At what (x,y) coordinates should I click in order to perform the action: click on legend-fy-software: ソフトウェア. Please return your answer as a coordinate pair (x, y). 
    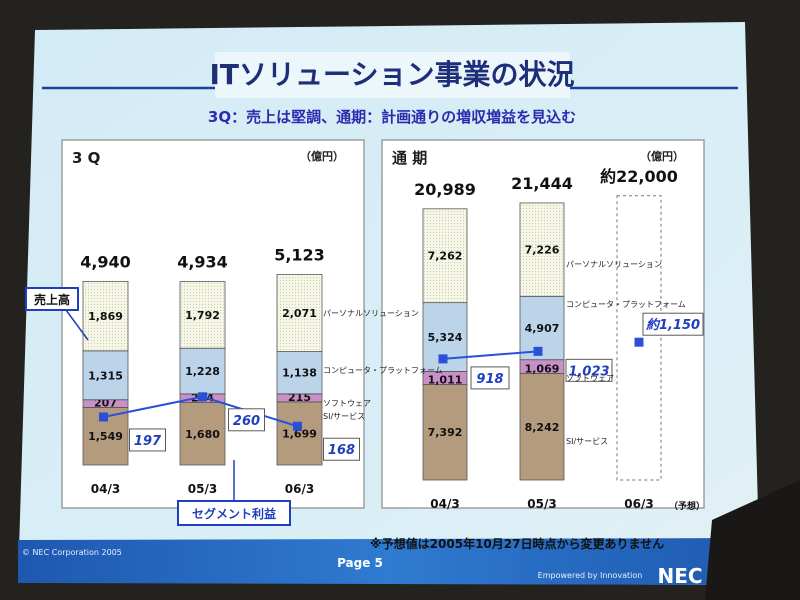
    Looking at the image, I should click on (590, 378).